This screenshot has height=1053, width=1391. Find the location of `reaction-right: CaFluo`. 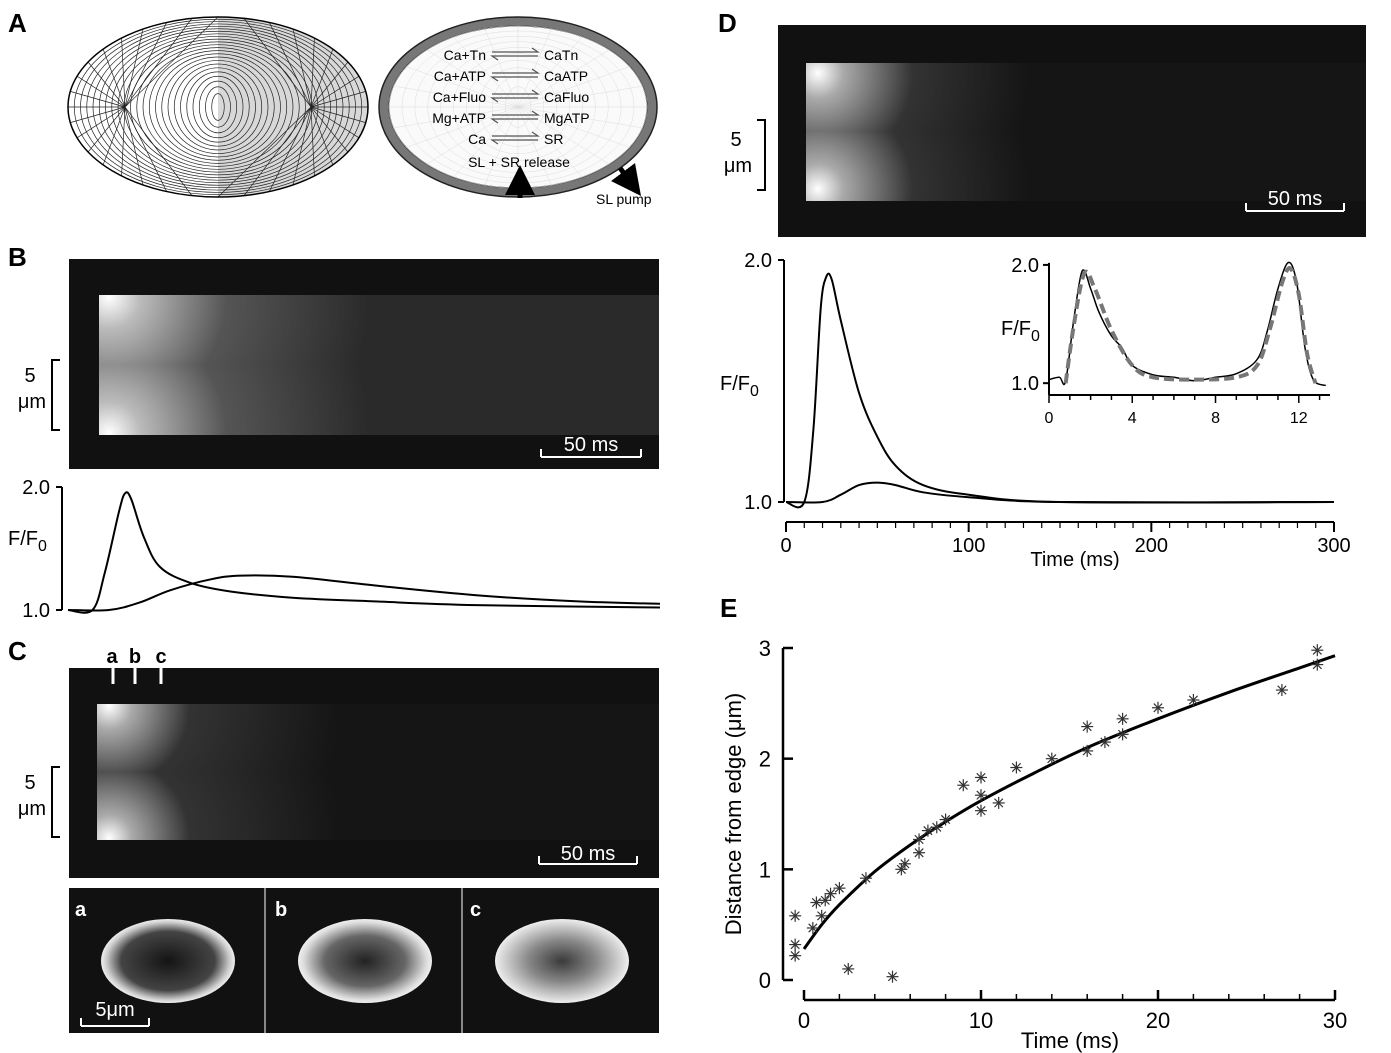

reaction-right: CaFluo is located at coordinates (566, 97).